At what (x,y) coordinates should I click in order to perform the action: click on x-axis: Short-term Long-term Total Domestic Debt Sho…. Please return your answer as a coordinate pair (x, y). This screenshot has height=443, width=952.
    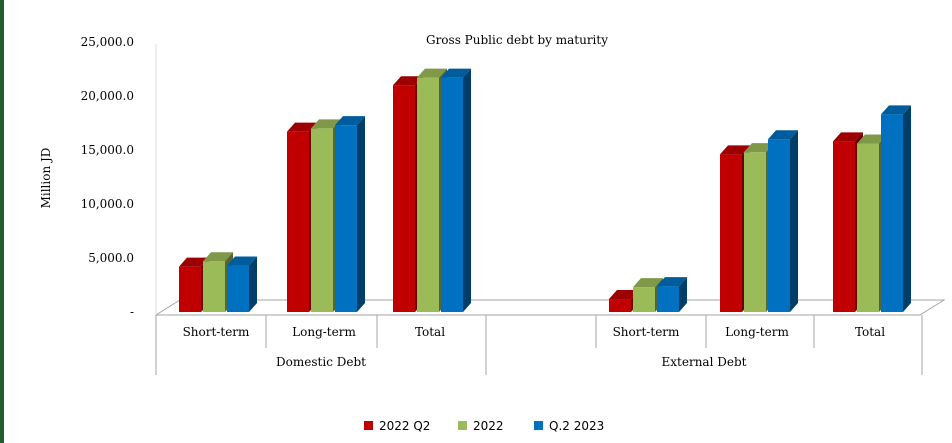
    Looking at the image, I should click on (539, 345).